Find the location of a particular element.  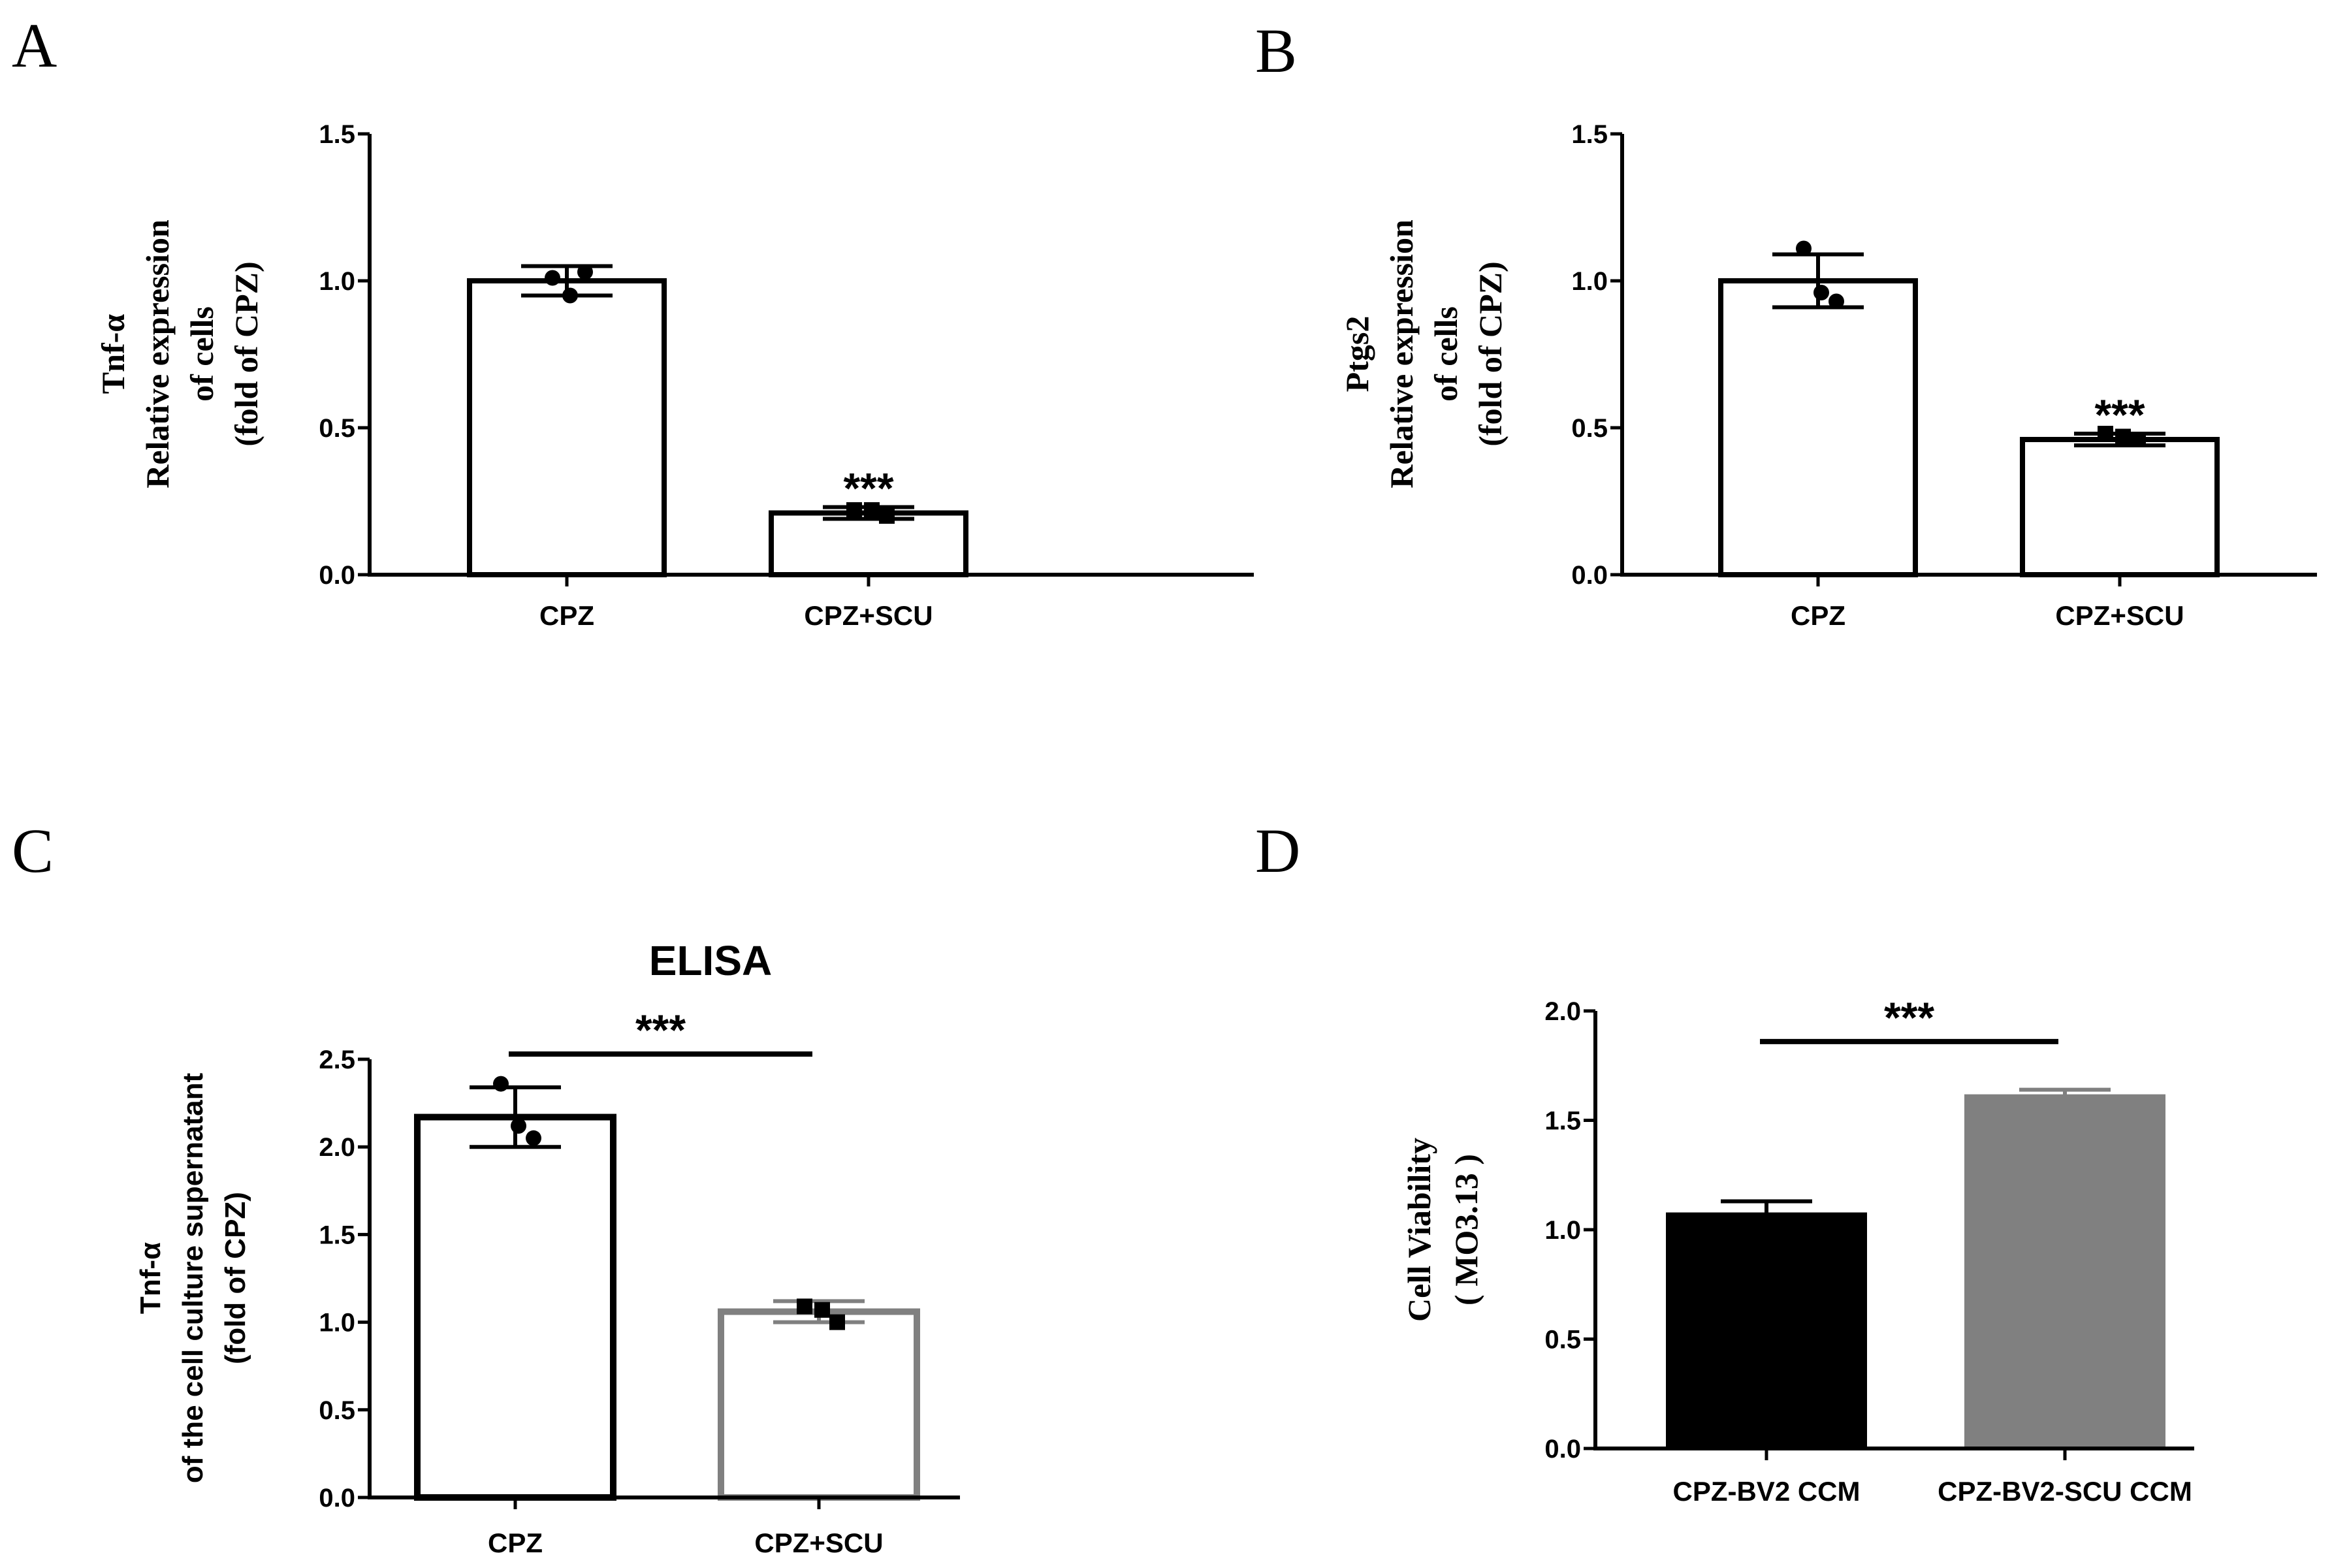

panel-letter-d: D is located at coordinates (1277, 851).